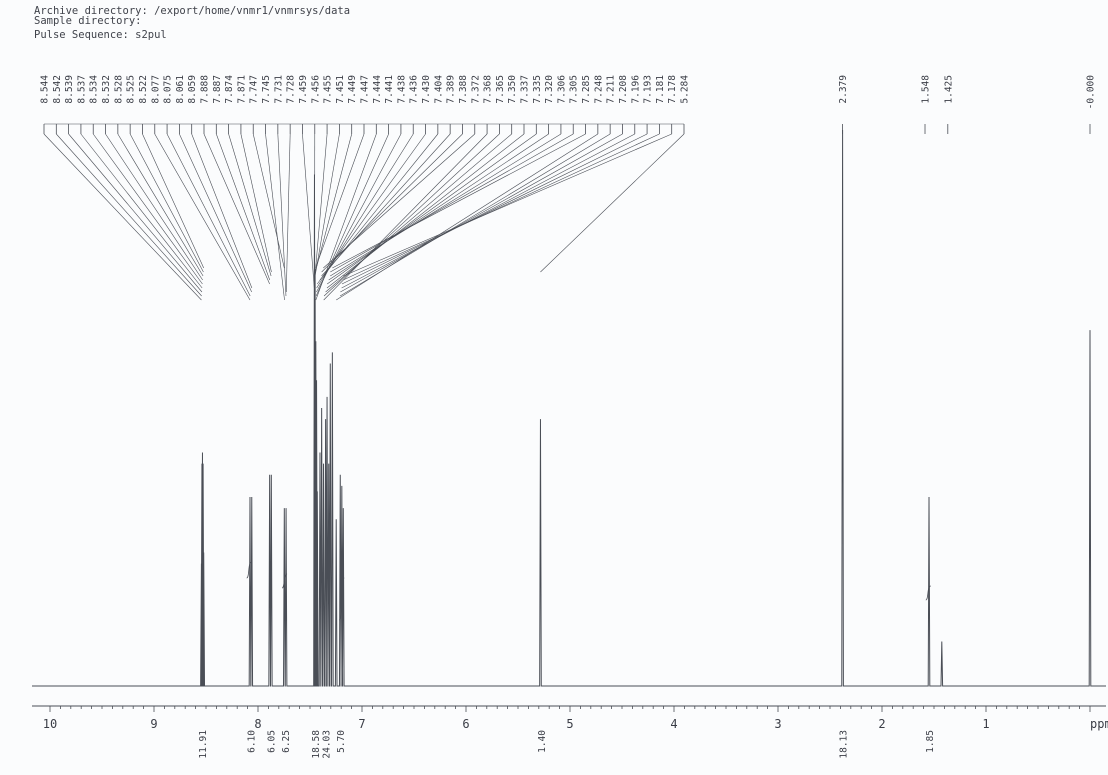 Image resolution: width=1108 pixels, height=775 pixels. What do you see at coordinates (153, 724) in the screenshot?
I see `x-tick-label: 9` at bounding box center [153, 724].